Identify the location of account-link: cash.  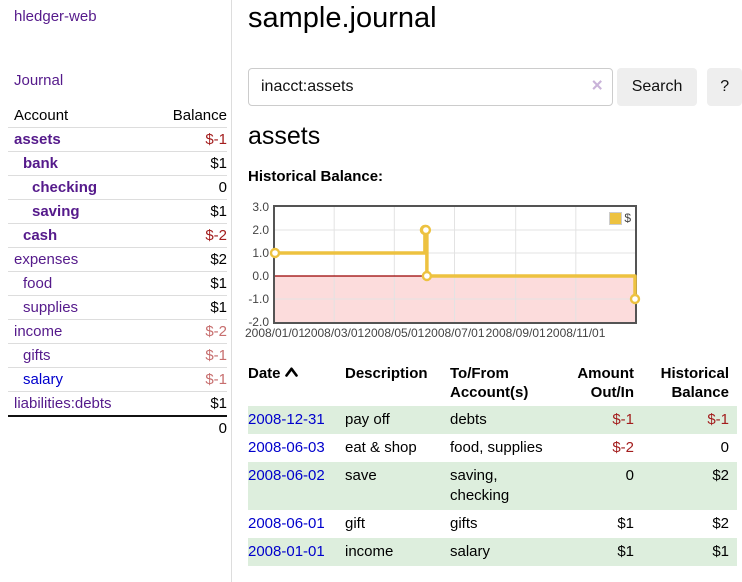
(40, 235).